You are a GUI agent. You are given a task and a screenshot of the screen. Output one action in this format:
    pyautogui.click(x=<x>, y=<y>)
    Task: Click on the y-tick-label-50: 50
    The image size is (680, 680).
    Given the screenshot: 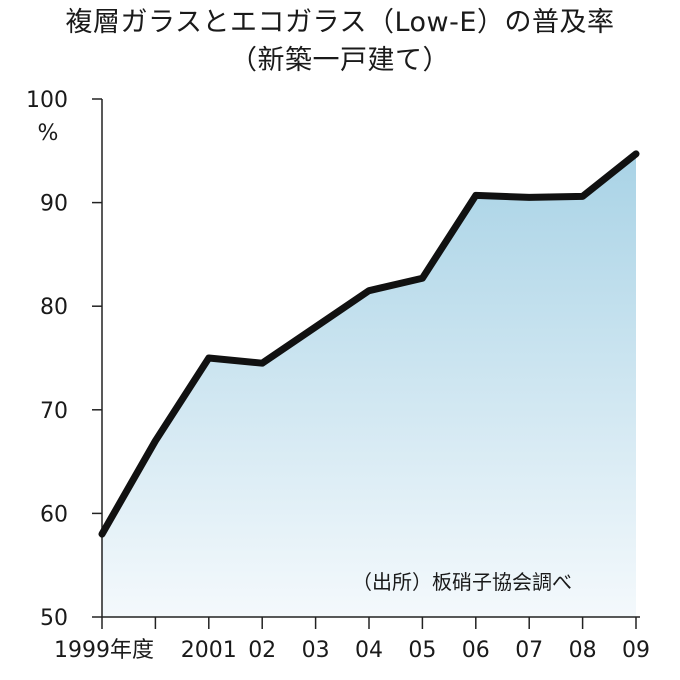 What is the action you would take?
    pyautogui.click(x=54, y=618)
    